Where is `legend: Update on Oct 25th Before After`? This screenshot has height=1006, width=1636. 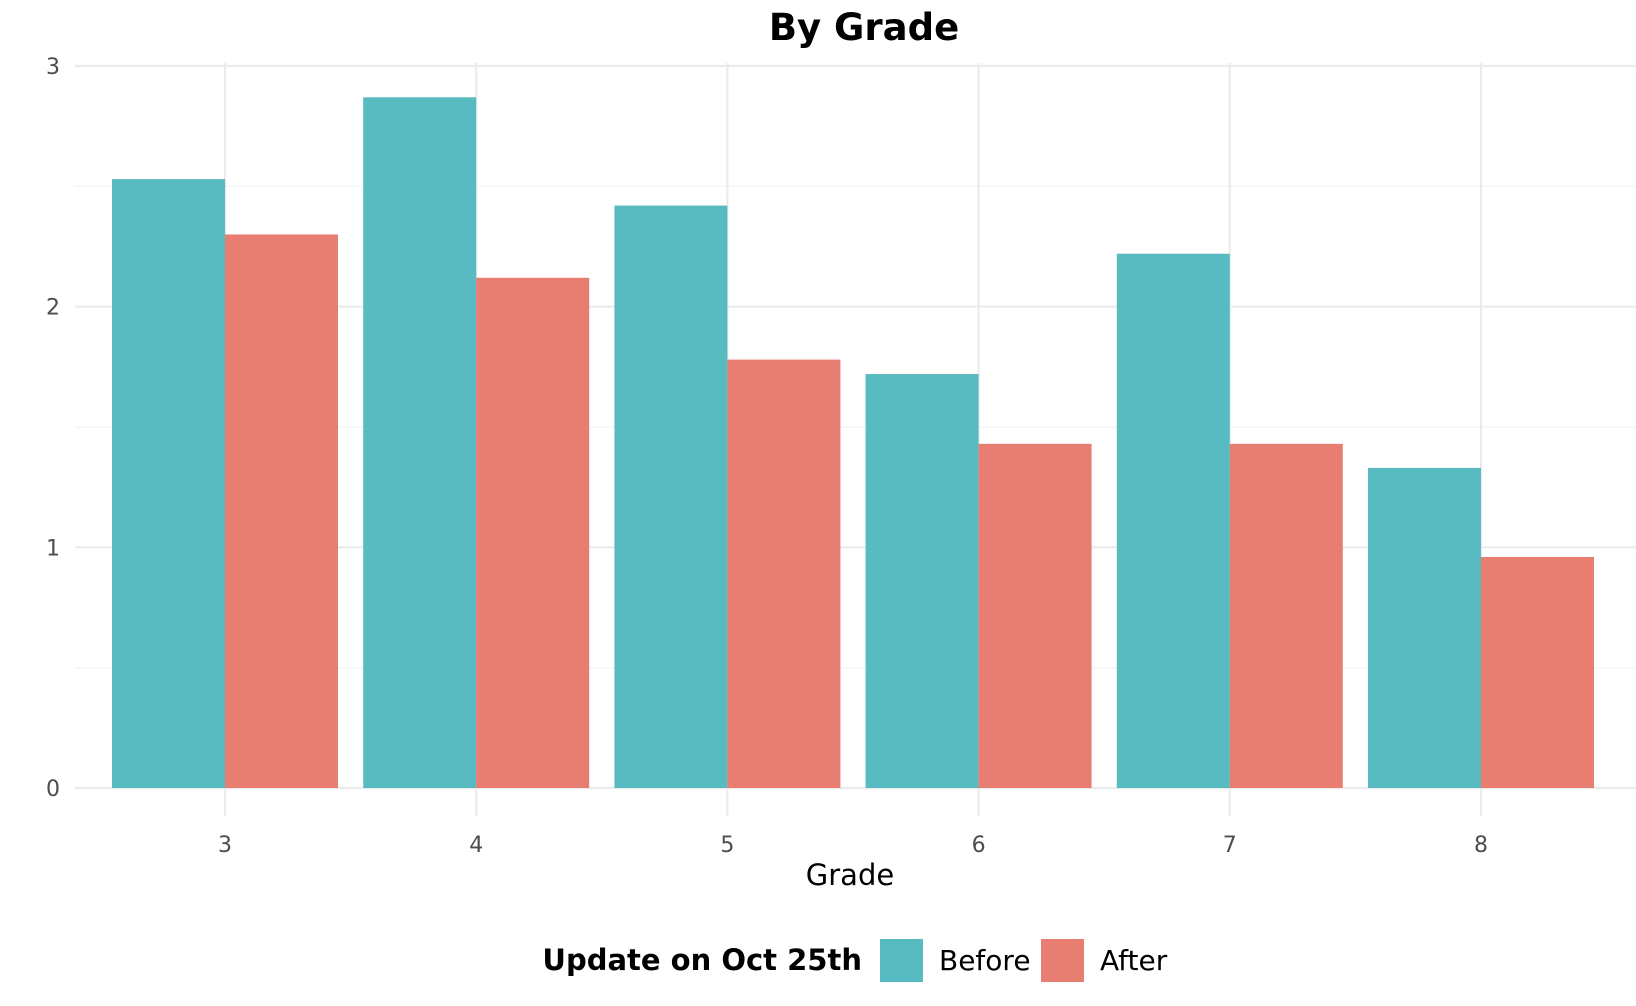
legend: Update on Oct 25th Before After is located at coordinates (855, 960).